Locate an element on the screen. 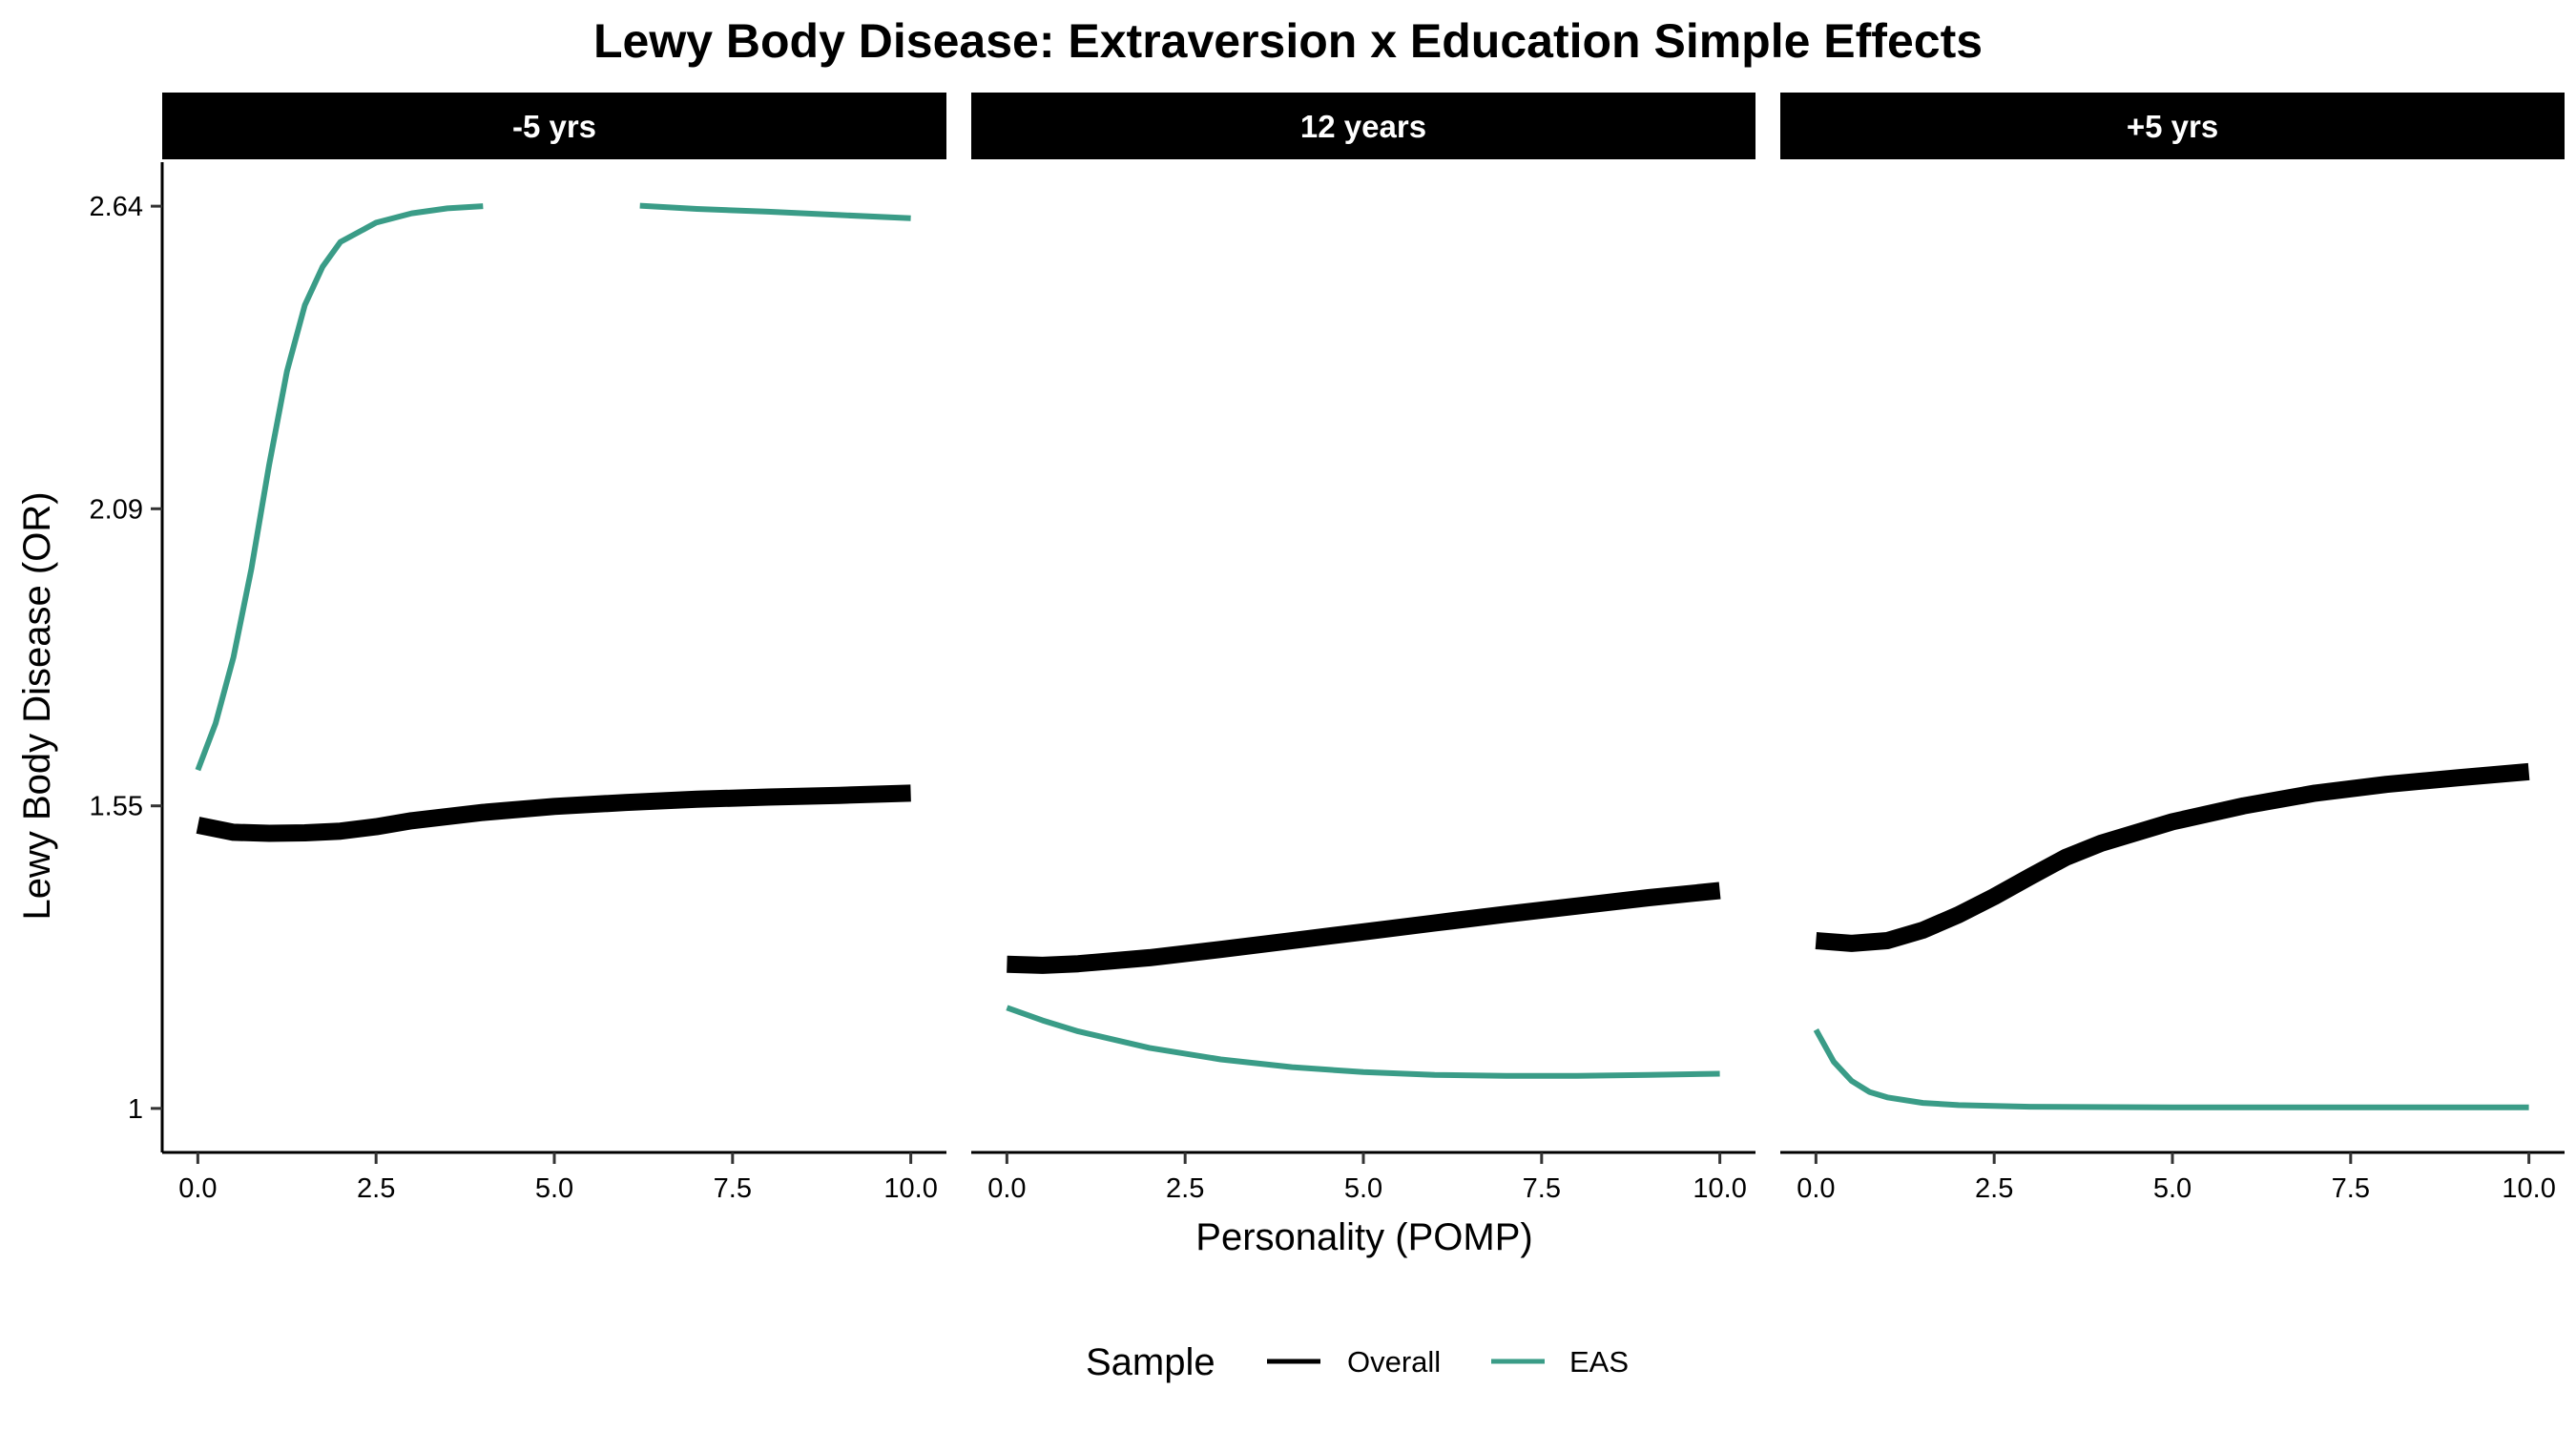 This screenshot has height=1431, width=2576. x-axis-title: Personality (POMP) is located at coordinates (1363, 1237).